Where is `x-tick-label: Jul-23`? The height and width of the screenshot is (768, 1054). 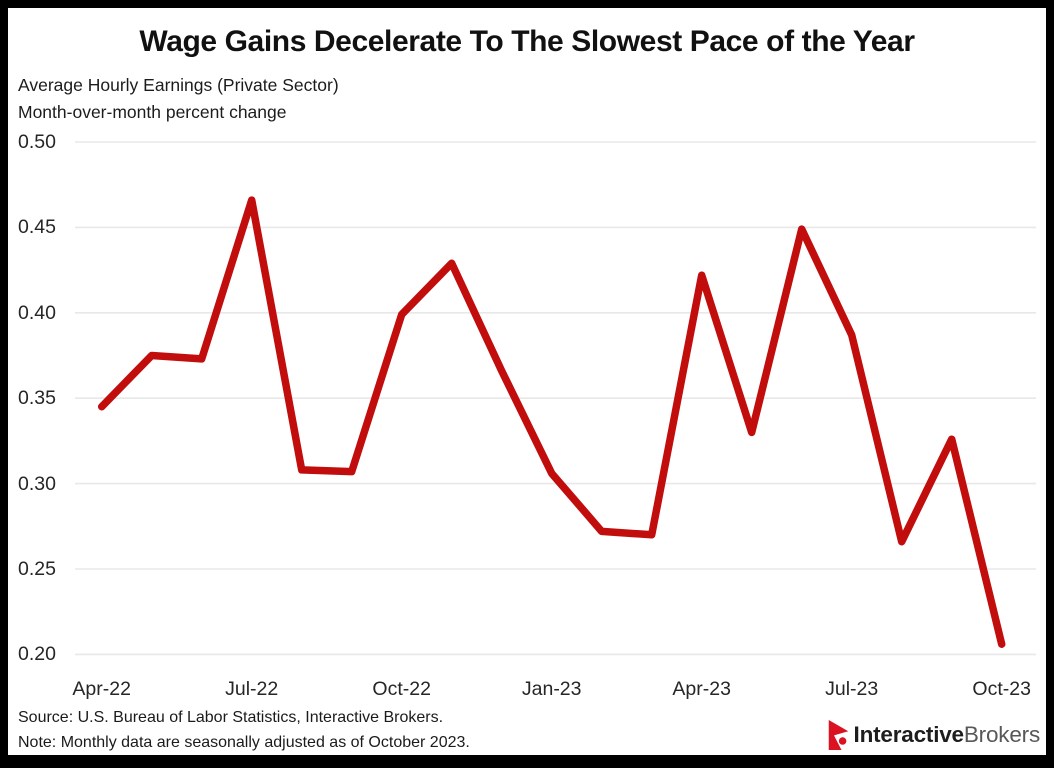
x-tick-label: Jul-23 is located at coordinates (852, 689).